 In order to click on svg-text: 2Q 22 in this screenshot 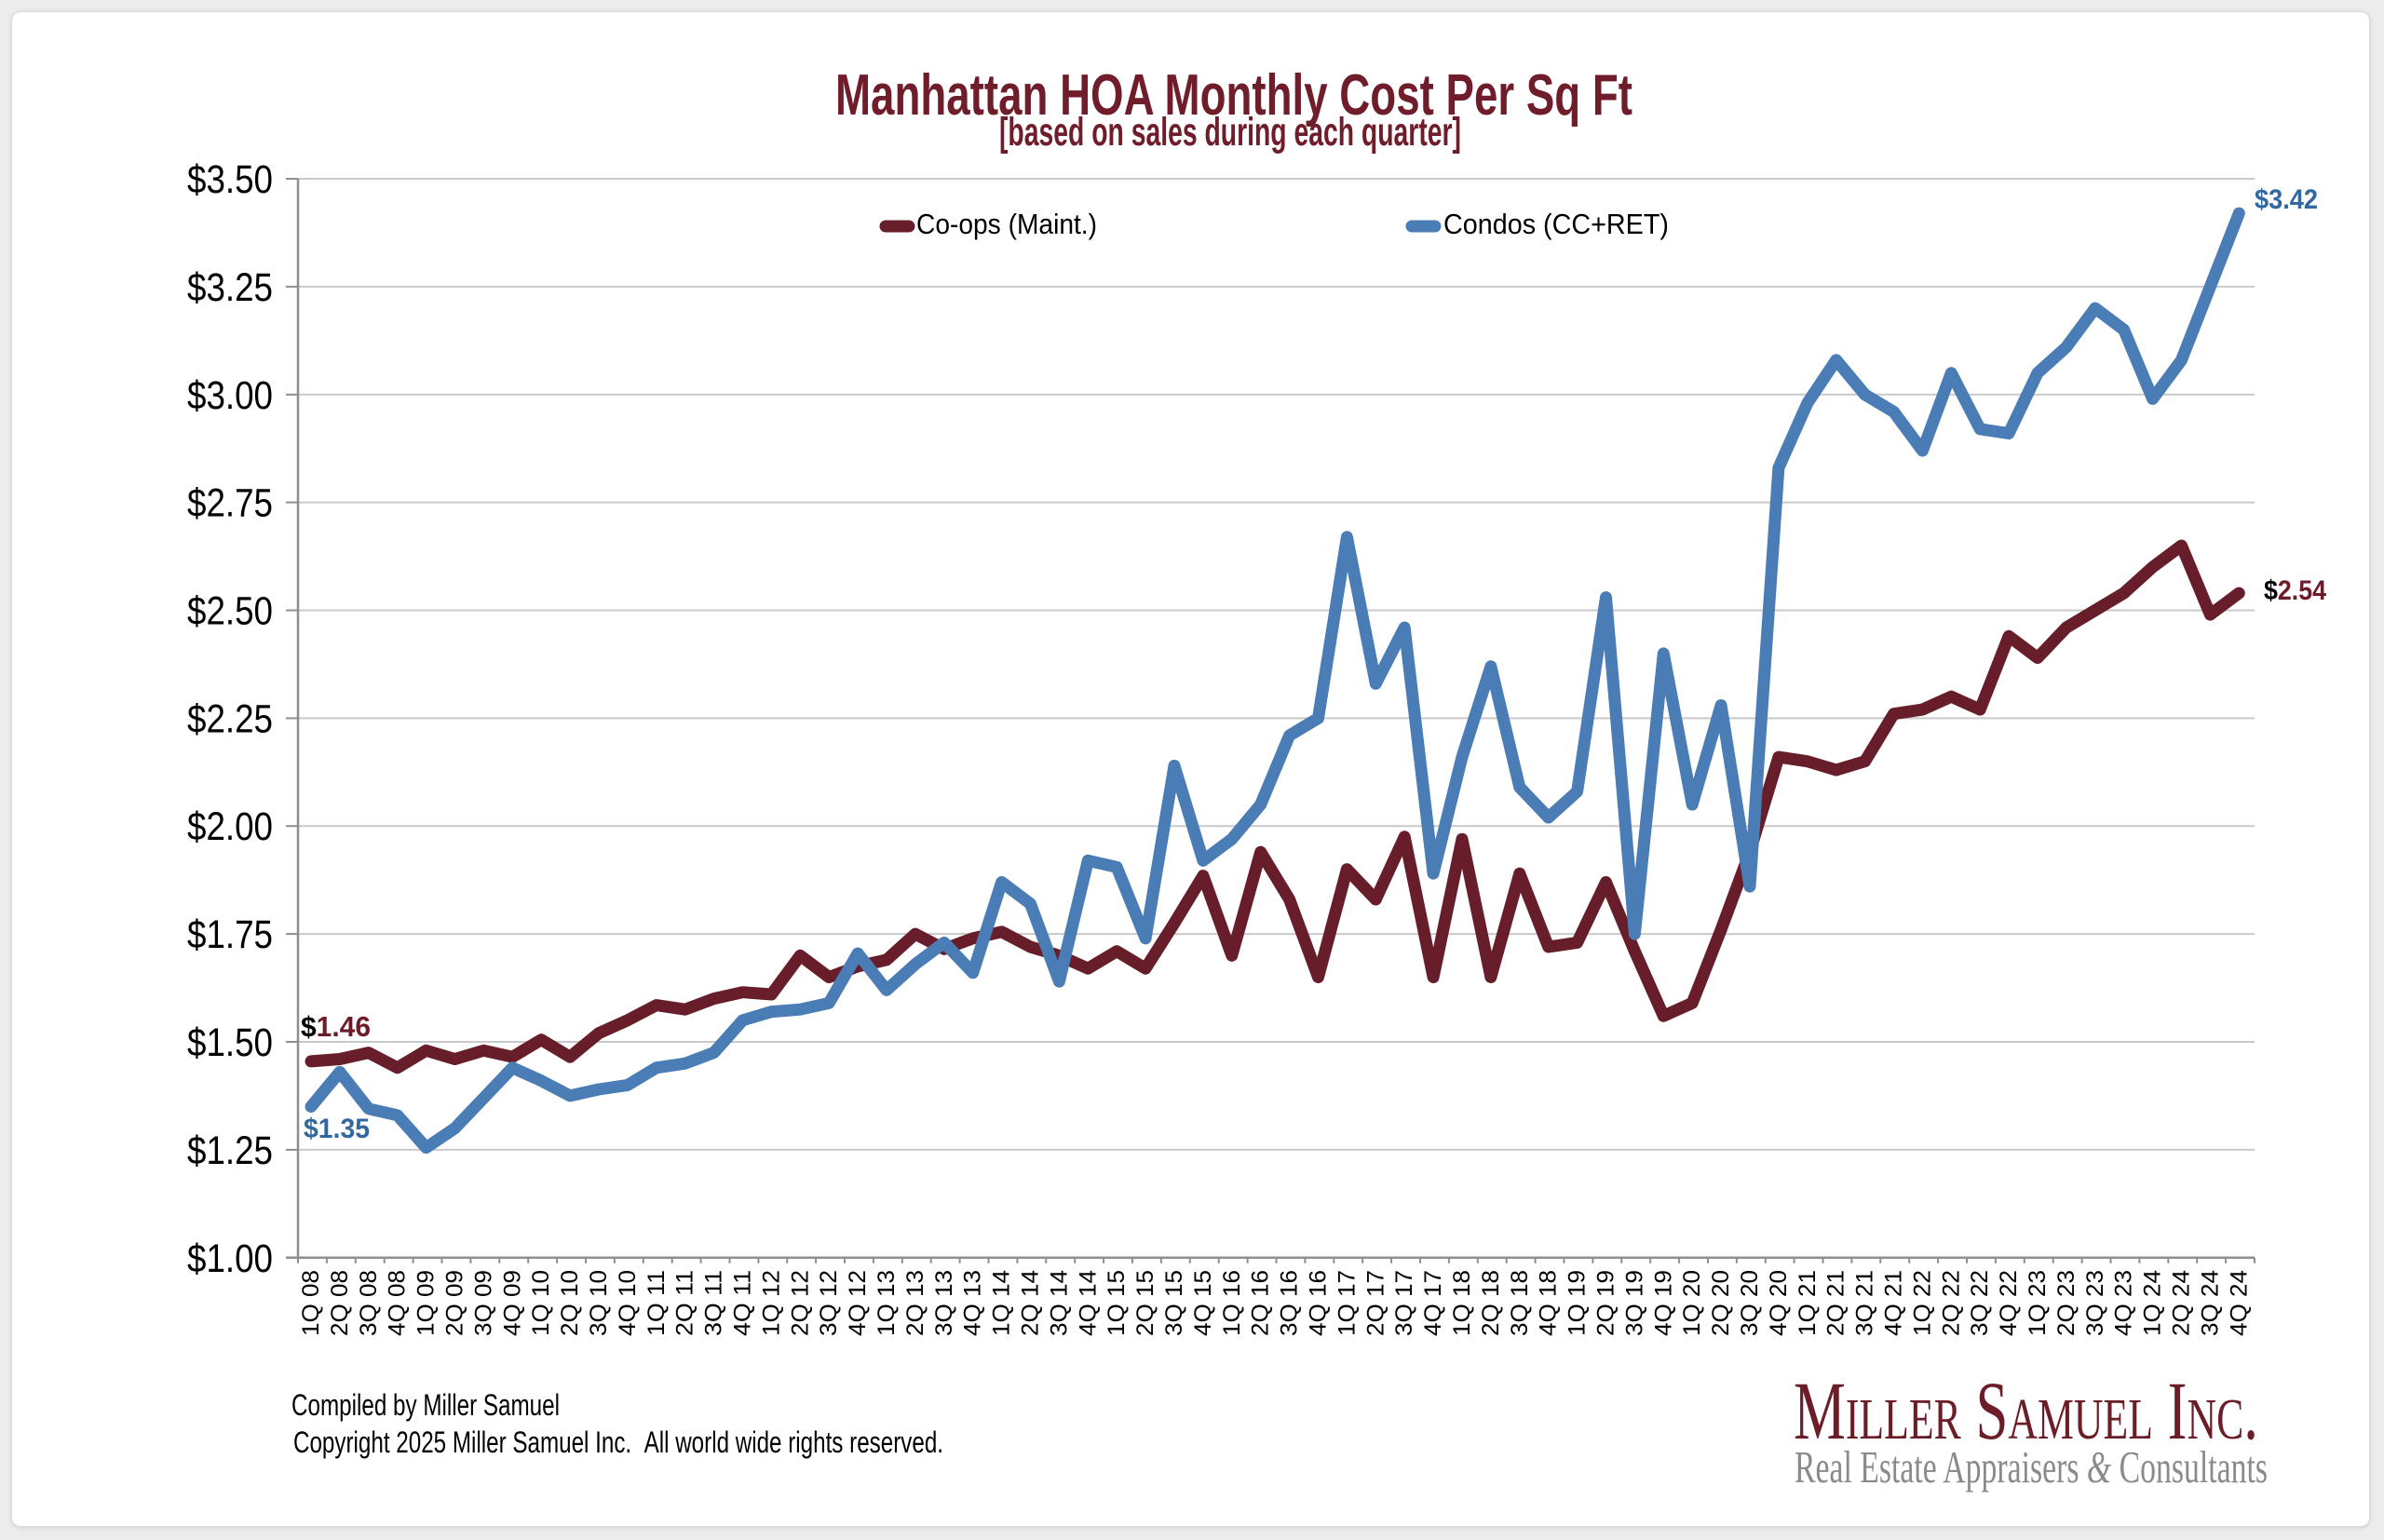, I will do `click(1951, 1303)`.